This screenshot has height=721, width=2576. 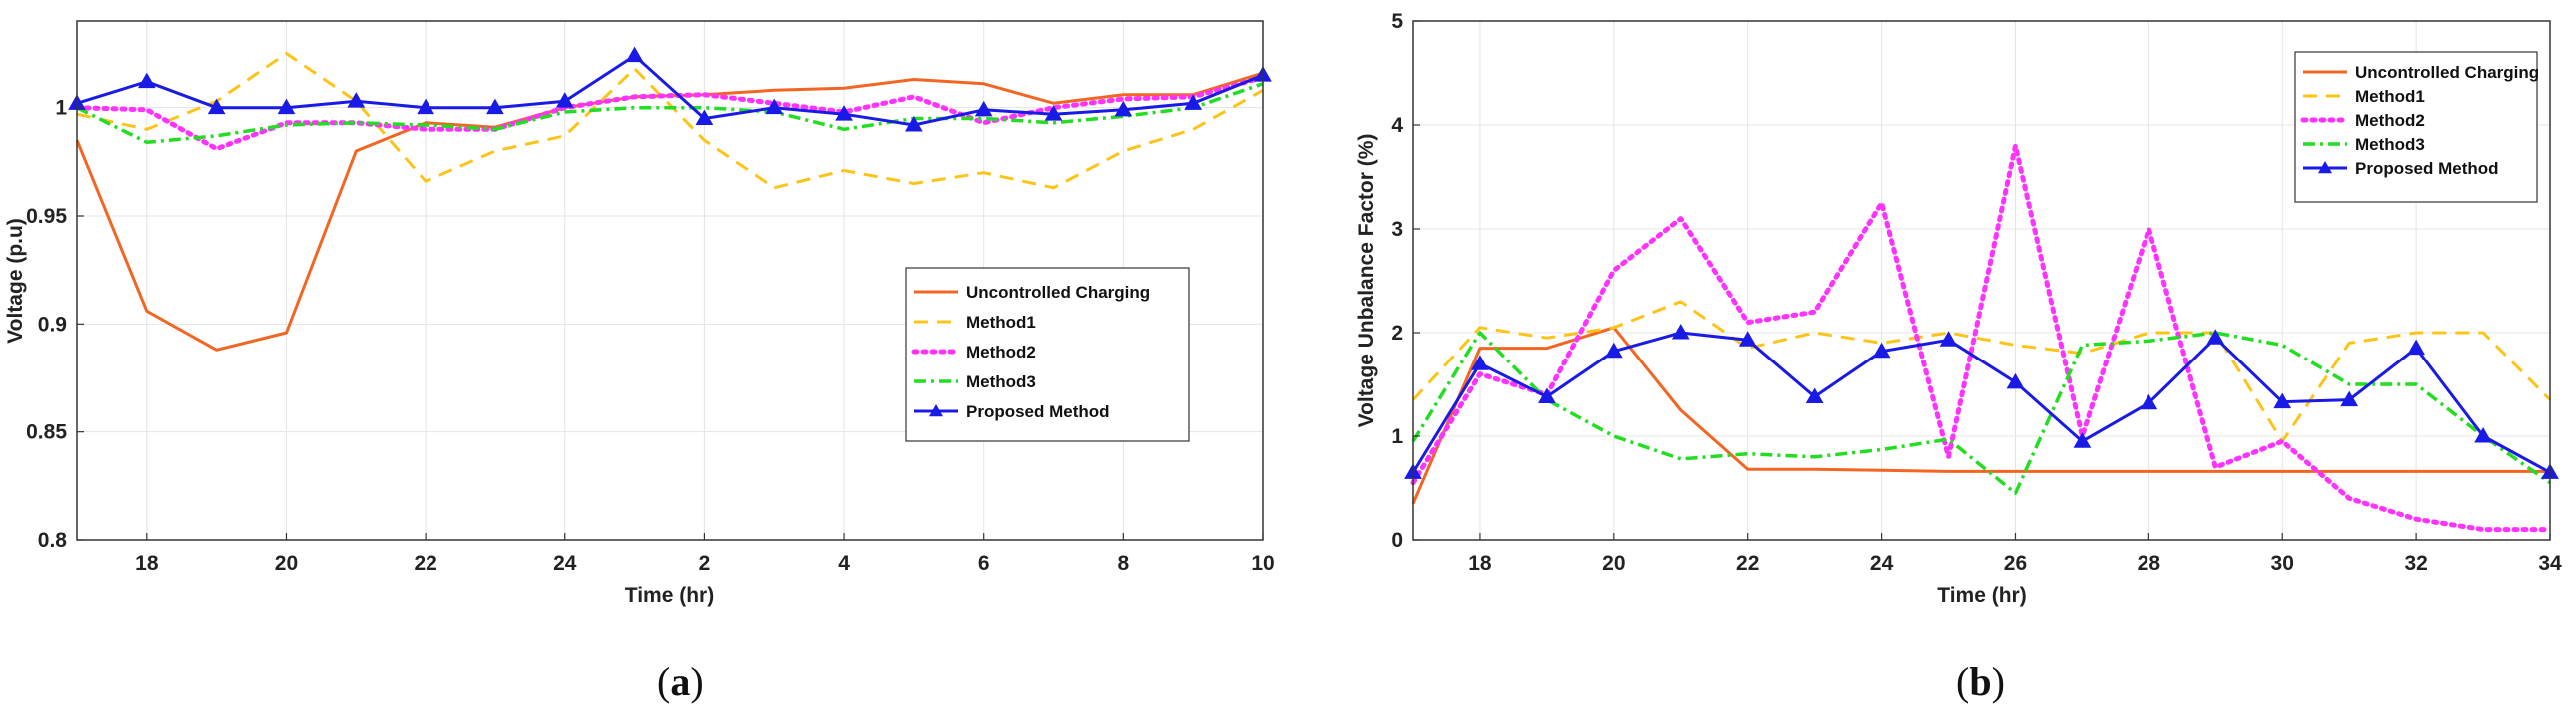 I want to click on y-tick-label: 2, so click(x=1397, y=333).